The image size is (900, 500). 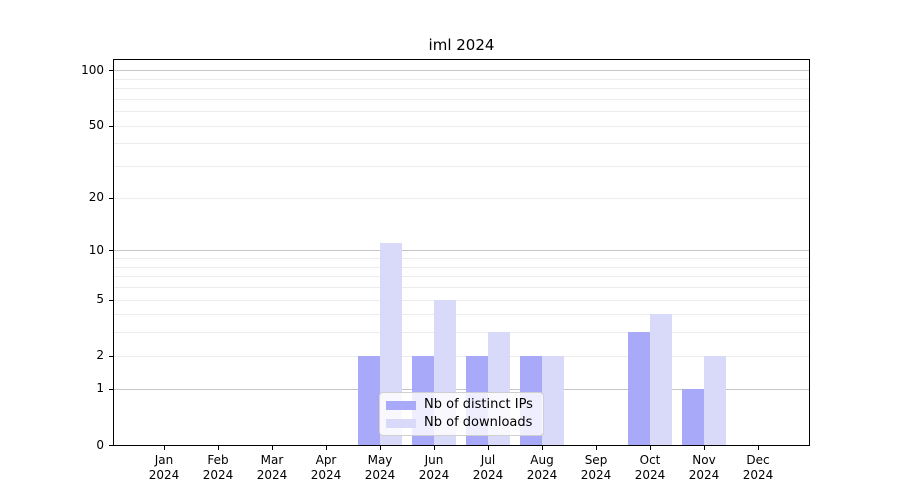 I want to click on x-tick-label-dec: Dec 2024, so click(x=758, y=467).